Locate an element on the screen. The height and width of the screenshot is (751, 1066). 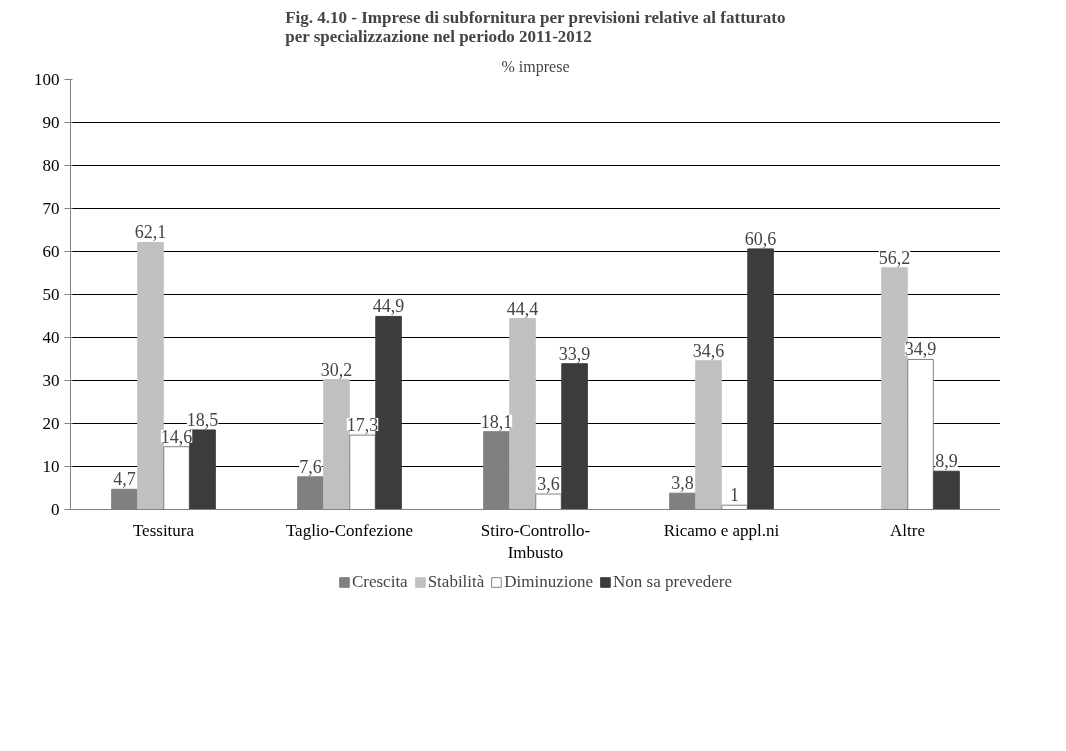
y-tick-label: 0 is located at coordinates (55, 509).